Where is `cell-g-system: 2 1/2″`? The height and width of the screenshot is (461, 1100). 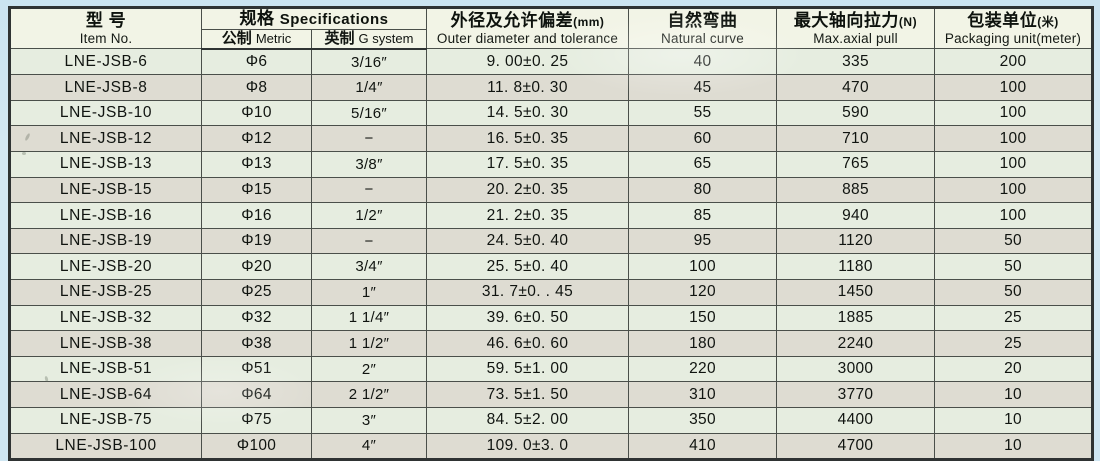 cell-g-system: 2 1/2″ is located at coordinates (369, 395).